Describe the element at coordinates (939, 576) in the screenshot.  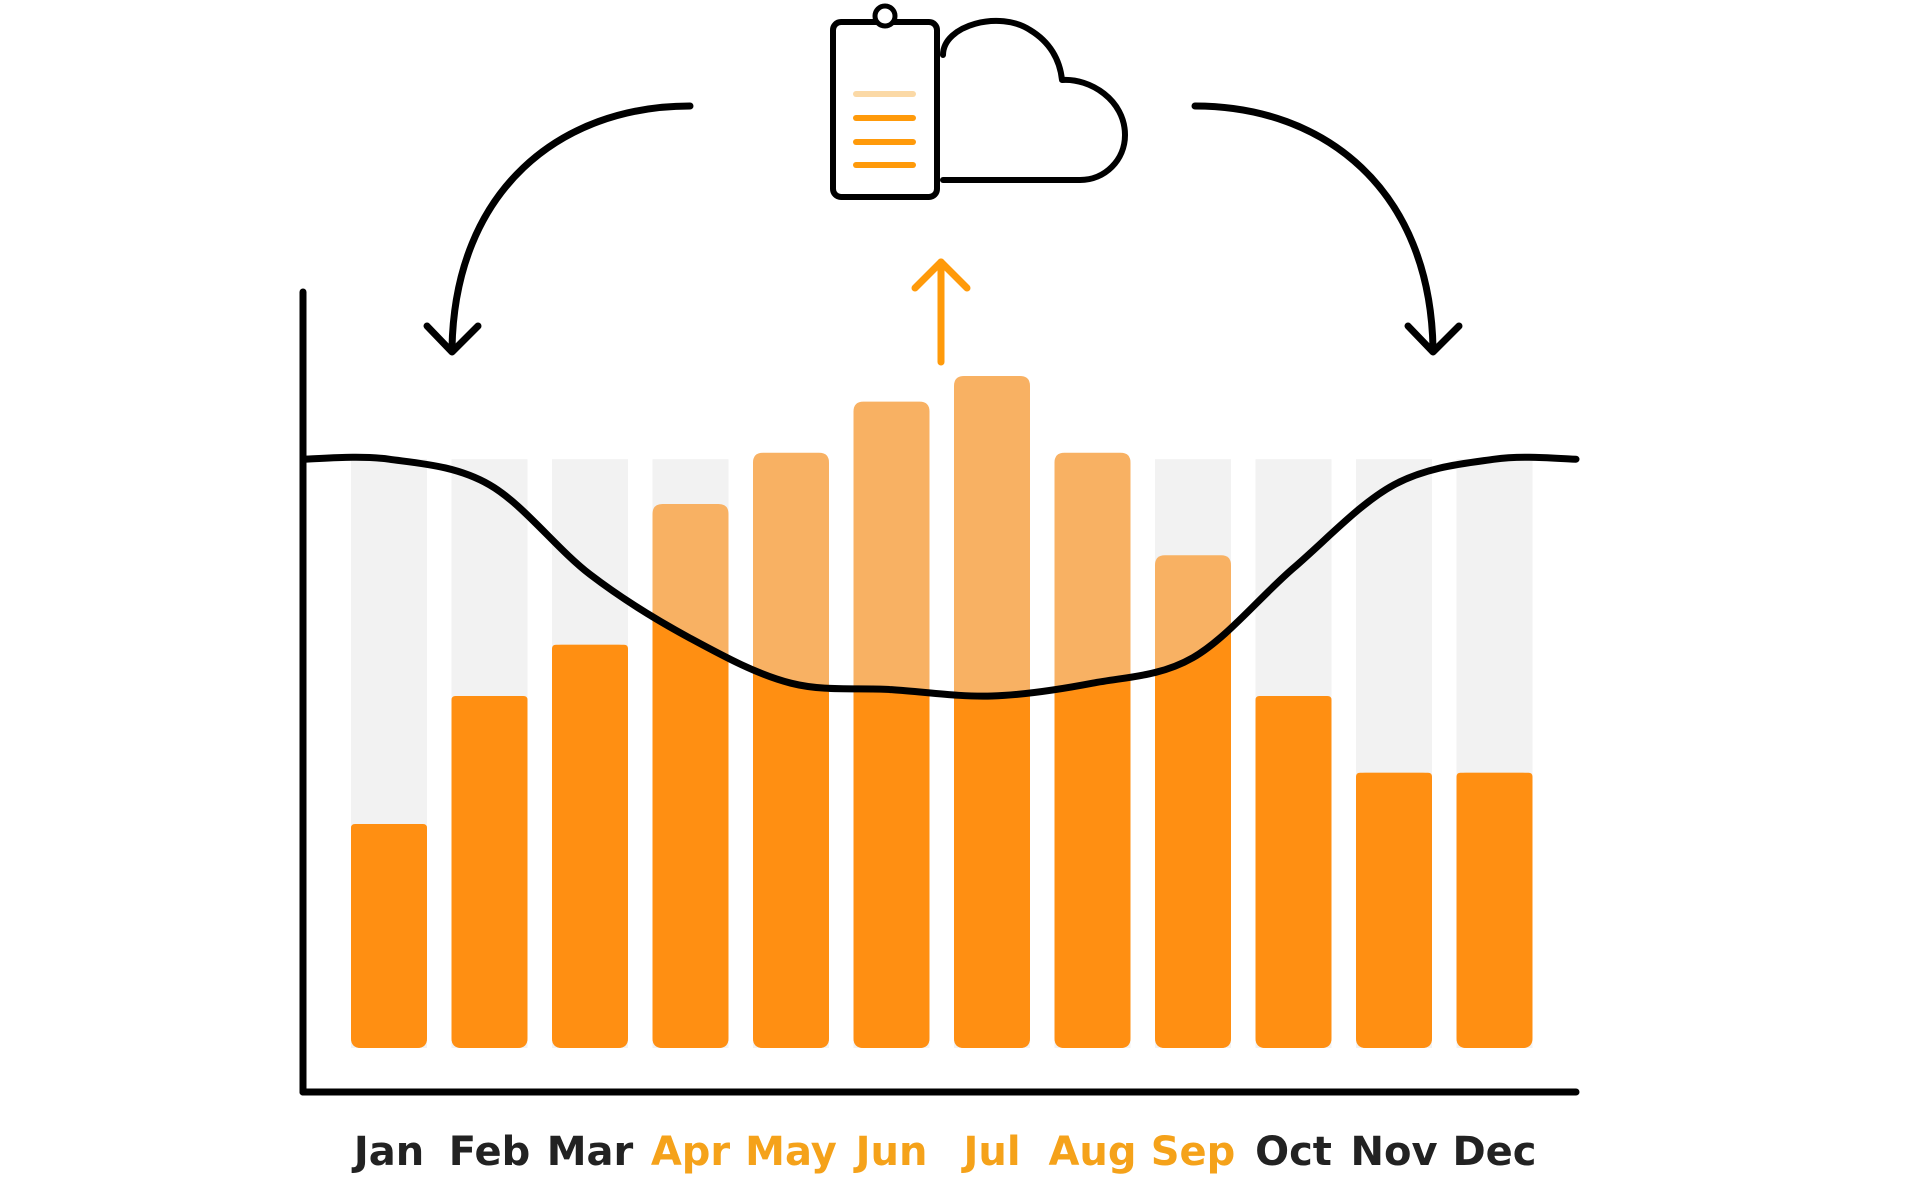
I see `consumption-curve` at that location.